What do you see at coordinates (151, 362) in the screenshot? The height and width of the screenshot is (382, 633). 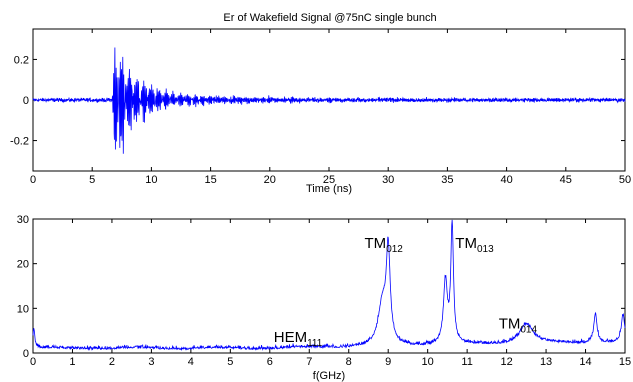 I see `bottom-x-tick-label: 3` at bounding box center [151, 362].